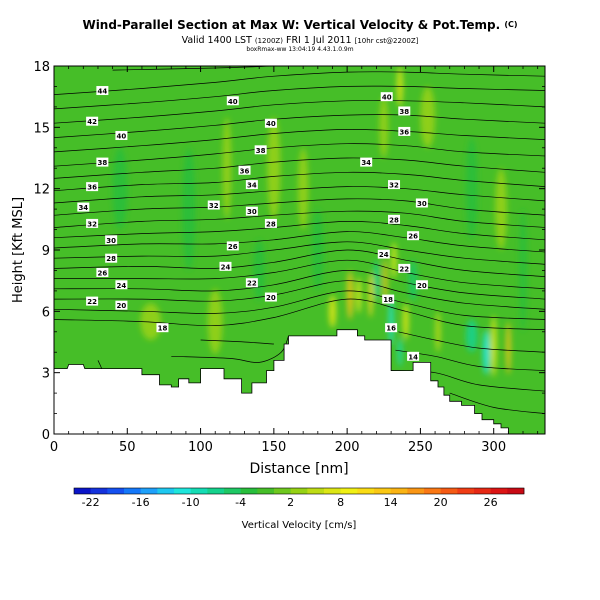 The width and height of the screenshot is (600, 600). What do you see at coordinates (92, 224) in the screenshot?
I see `contour-label-text: 32` at bounding box center [92, 224].